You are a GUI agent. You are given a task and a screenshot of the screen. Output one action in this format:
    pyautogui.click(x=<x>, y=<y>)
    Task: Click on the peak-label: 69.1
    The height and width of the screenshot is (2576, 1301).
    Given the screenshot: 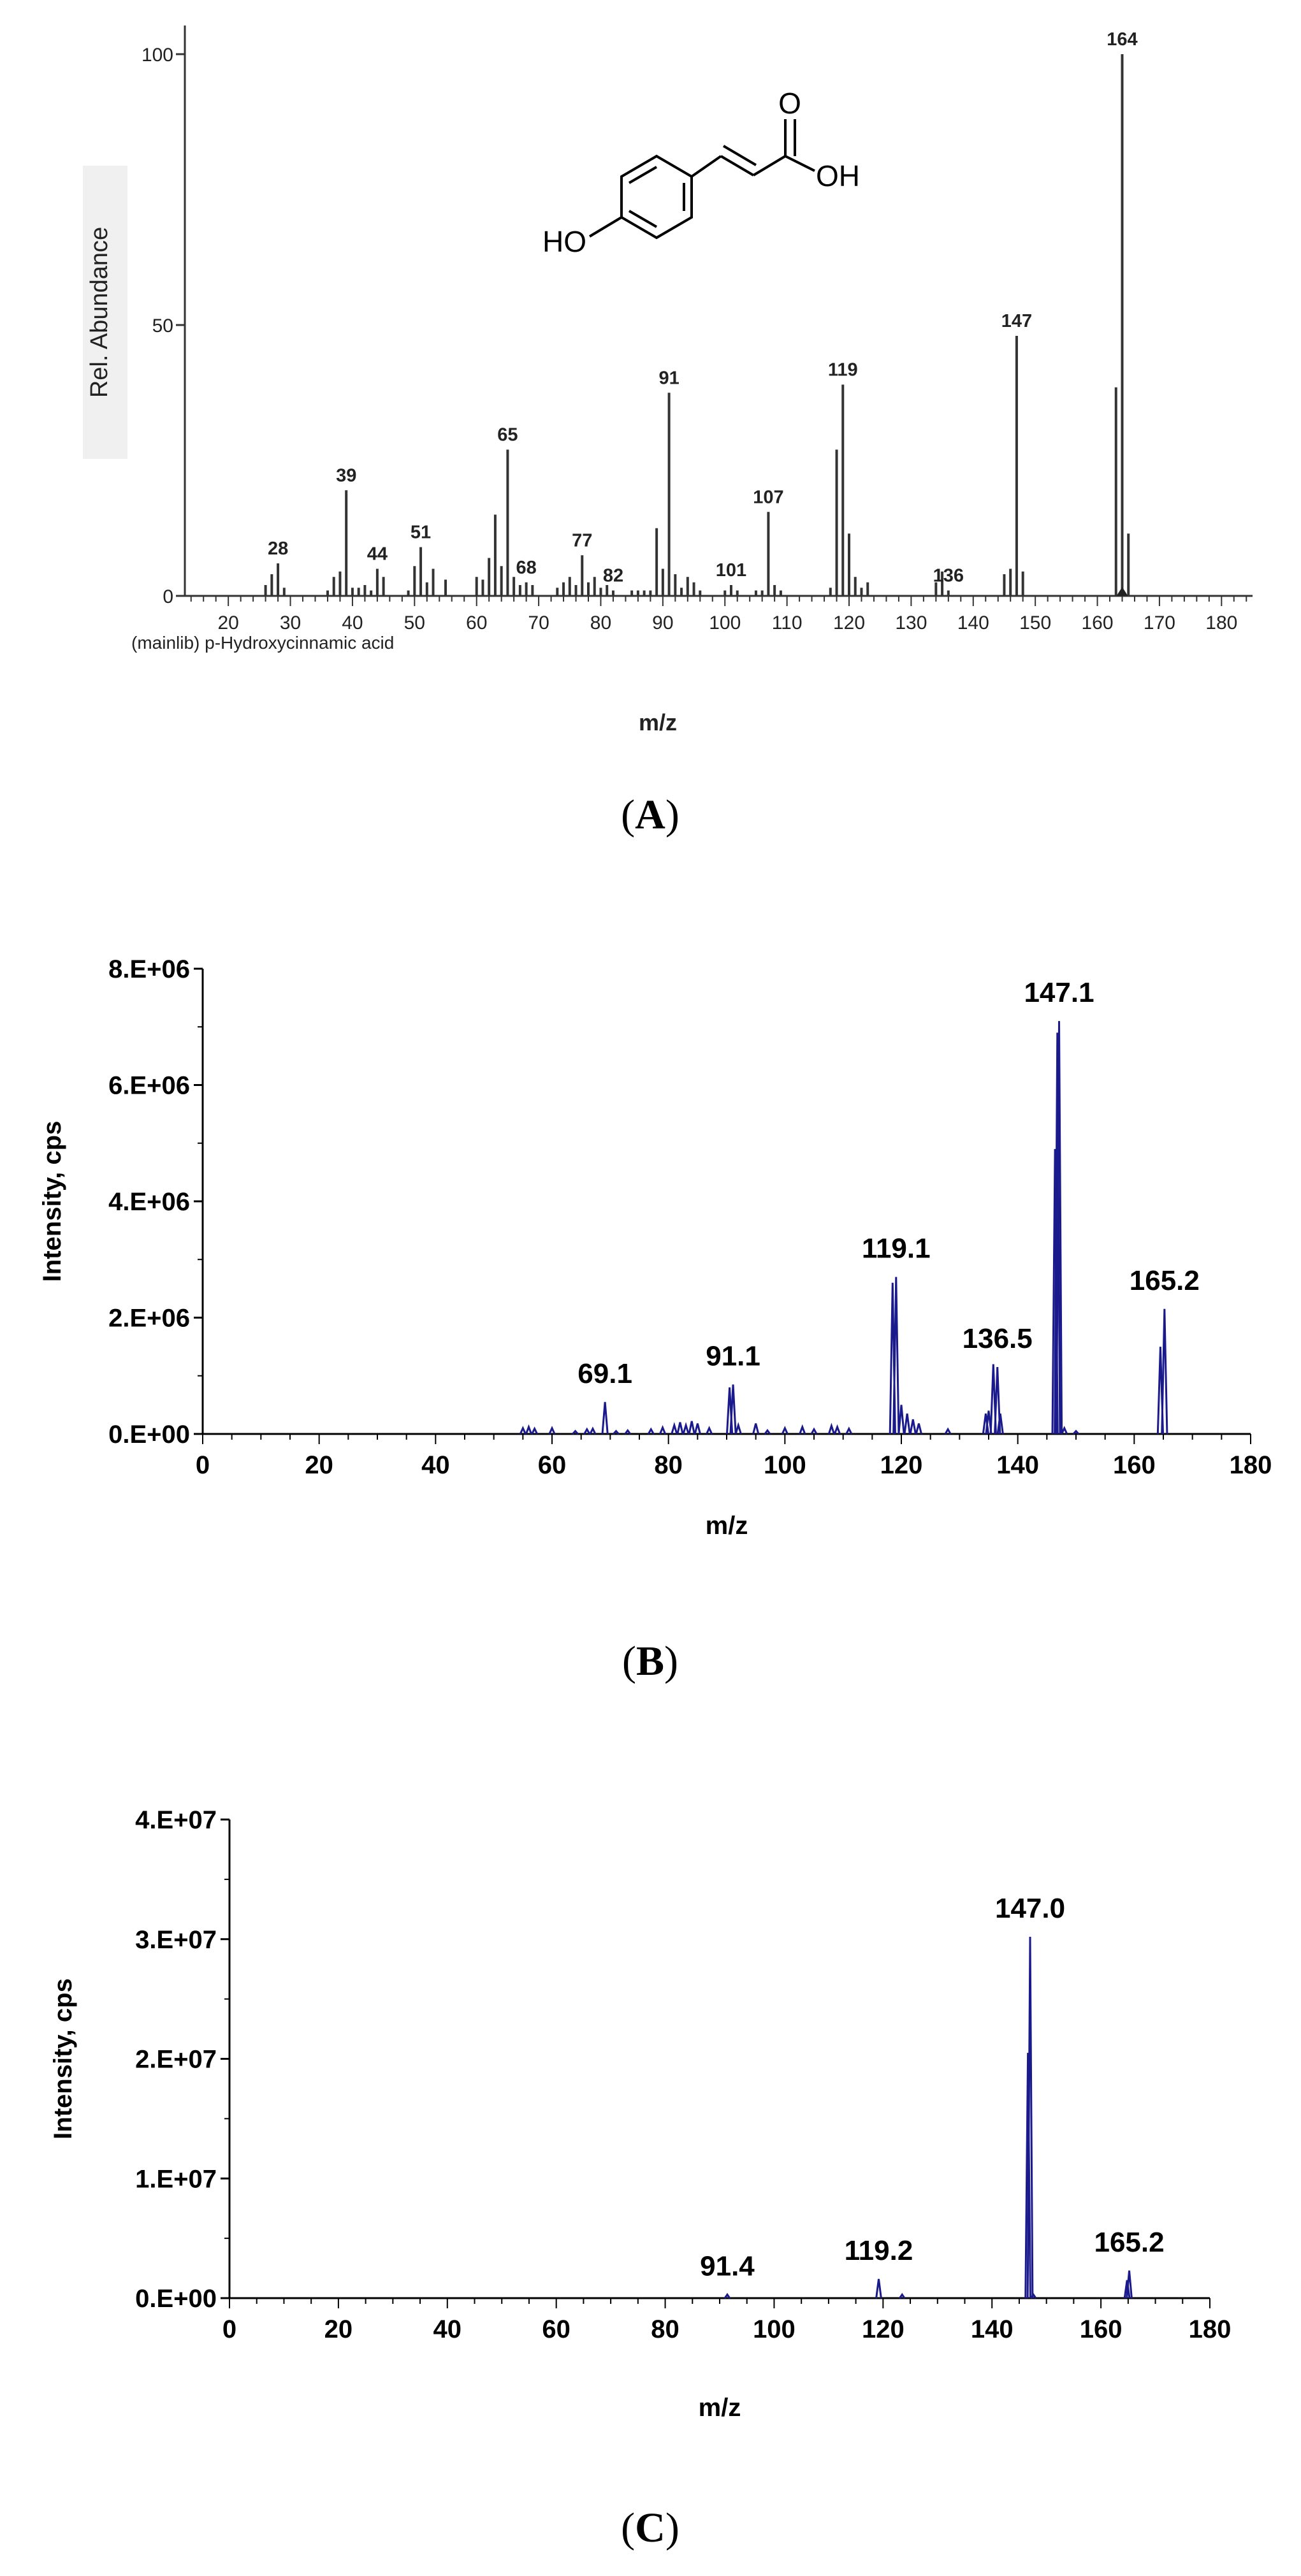 What is the action you would take?
    pyautogui.click(x=605, y=1373)
    